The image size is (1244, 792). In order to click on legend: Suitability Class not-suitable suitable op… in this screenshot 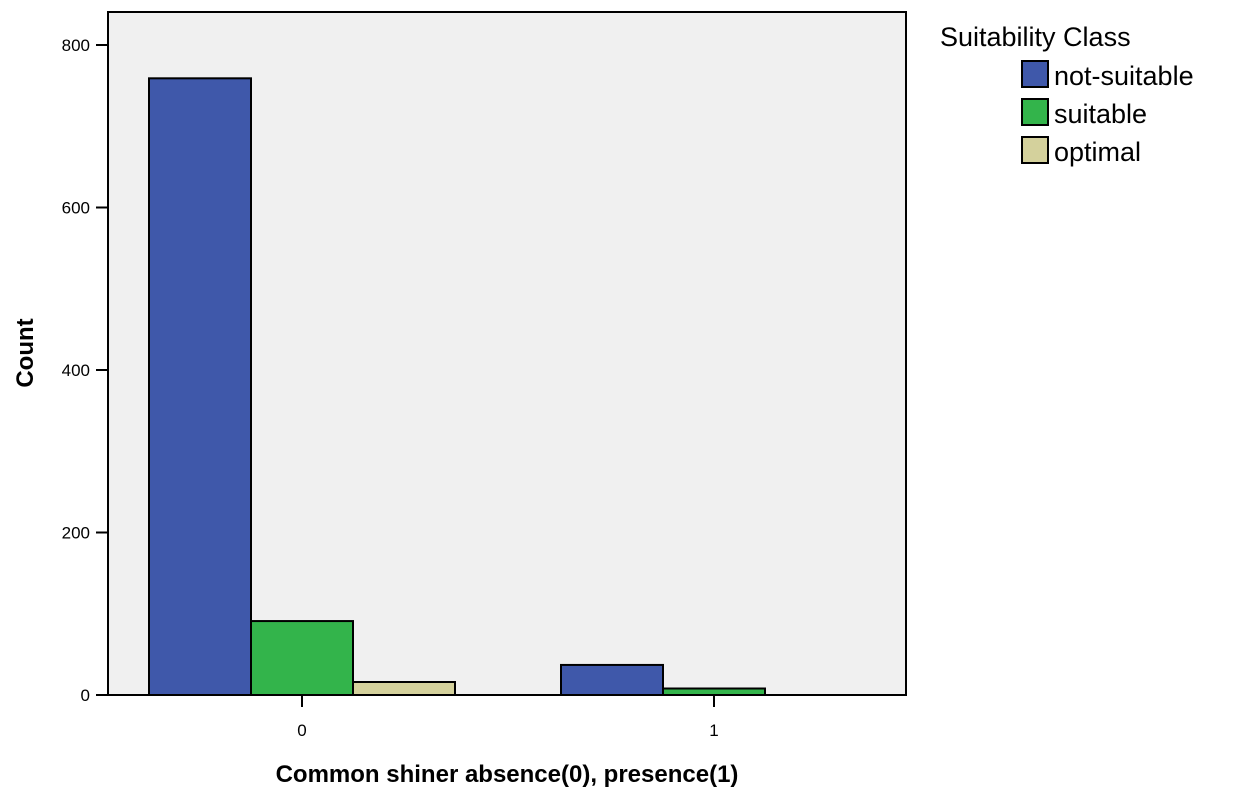, I will do `click(1067, 94)`.